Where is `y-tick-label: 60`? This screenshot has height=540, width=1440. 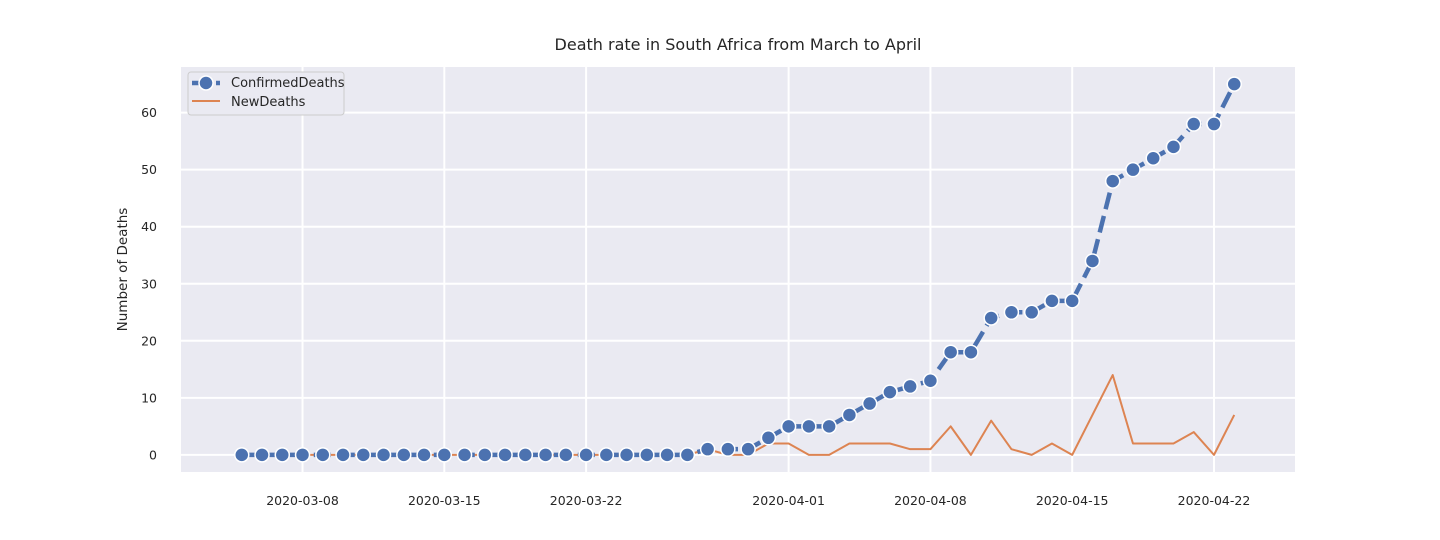
y-tick-label: 60 is located at coordinates (149, 112).